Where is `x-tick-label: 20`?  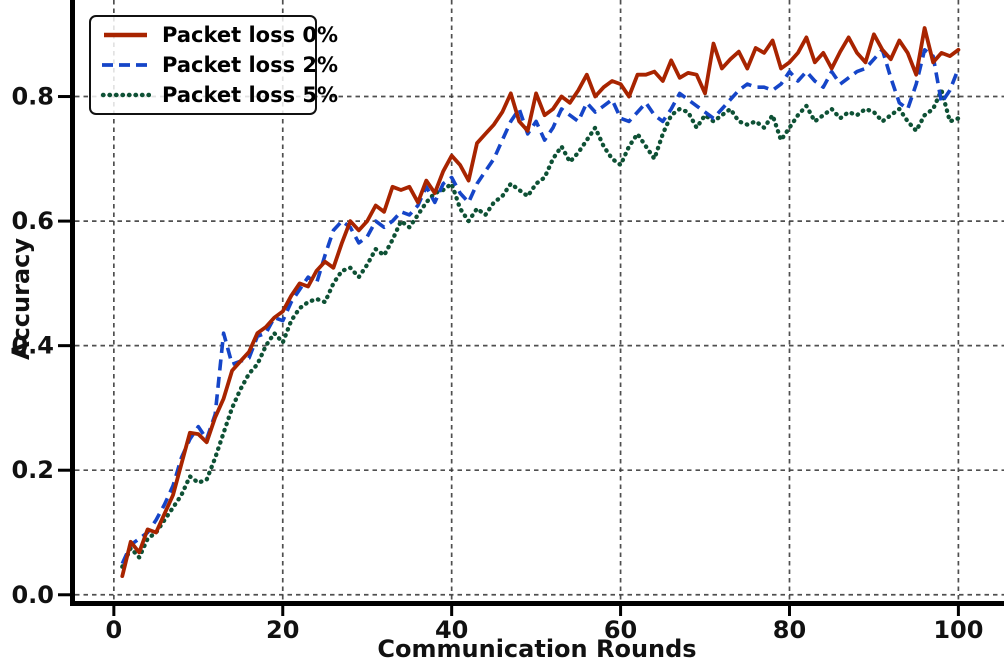
x-tick-label: 20 is located at coordinates (282, 630).